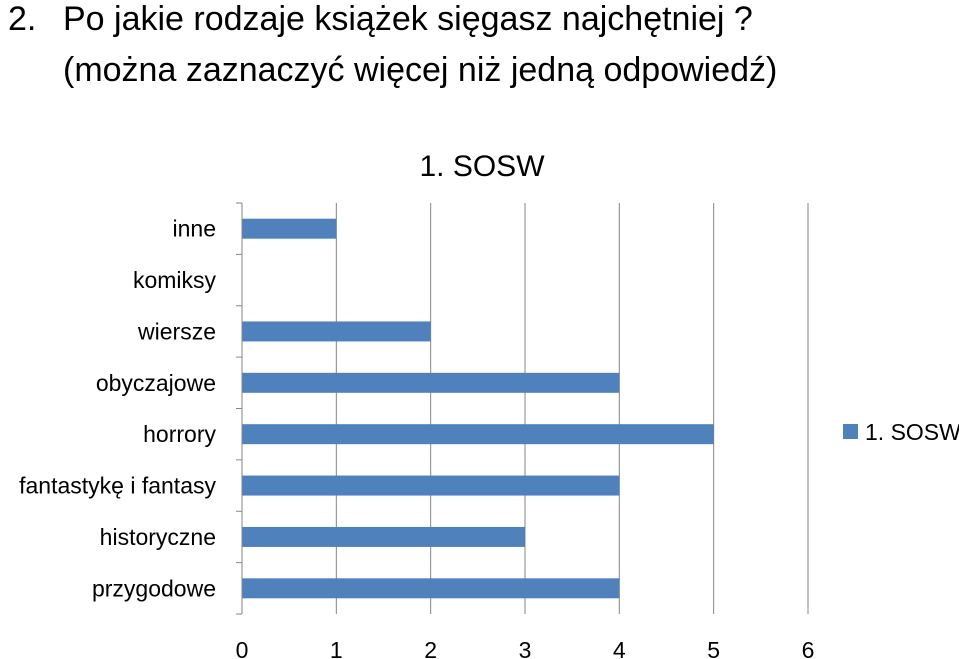 The width and height of the screenshot is (959, 659). What do you see at coordinates (176, 331) in the screenshot?
I see `category-label: wiersze` at bounding box center [176, 331].